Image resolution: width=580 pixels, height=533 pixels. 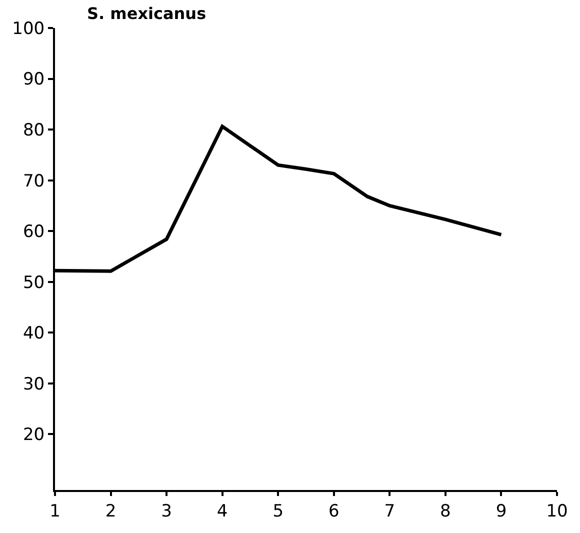 I want to click on y-tick-label: 70, so click(x=33, y=181).